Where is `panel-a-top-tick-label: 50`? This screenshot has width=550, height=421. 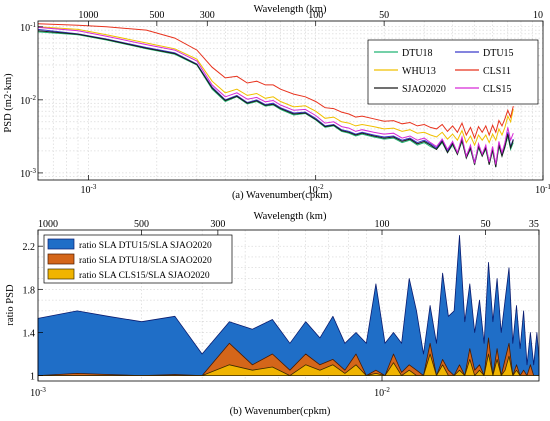
panel-a-top-tick-label: 50 is located at coordinates (384, 15).